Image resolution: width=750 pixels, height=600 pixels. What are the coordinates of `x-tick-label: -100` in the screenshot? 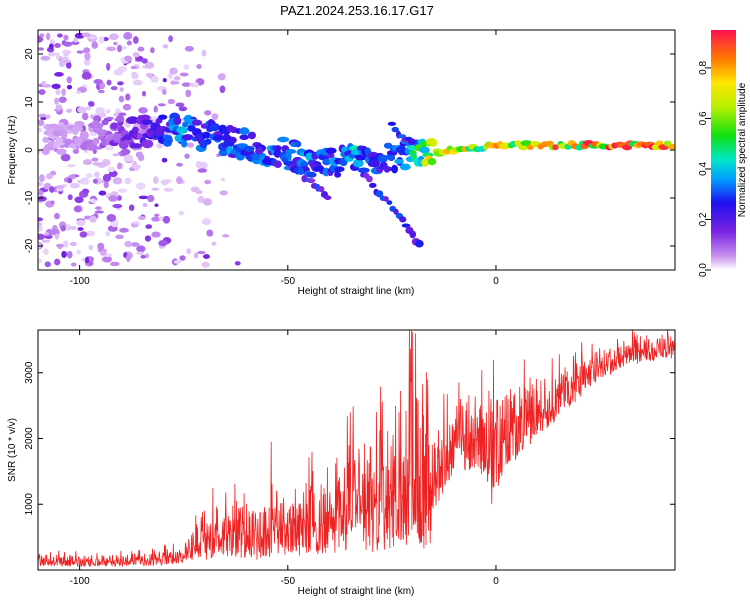 It's located at (80, 581).